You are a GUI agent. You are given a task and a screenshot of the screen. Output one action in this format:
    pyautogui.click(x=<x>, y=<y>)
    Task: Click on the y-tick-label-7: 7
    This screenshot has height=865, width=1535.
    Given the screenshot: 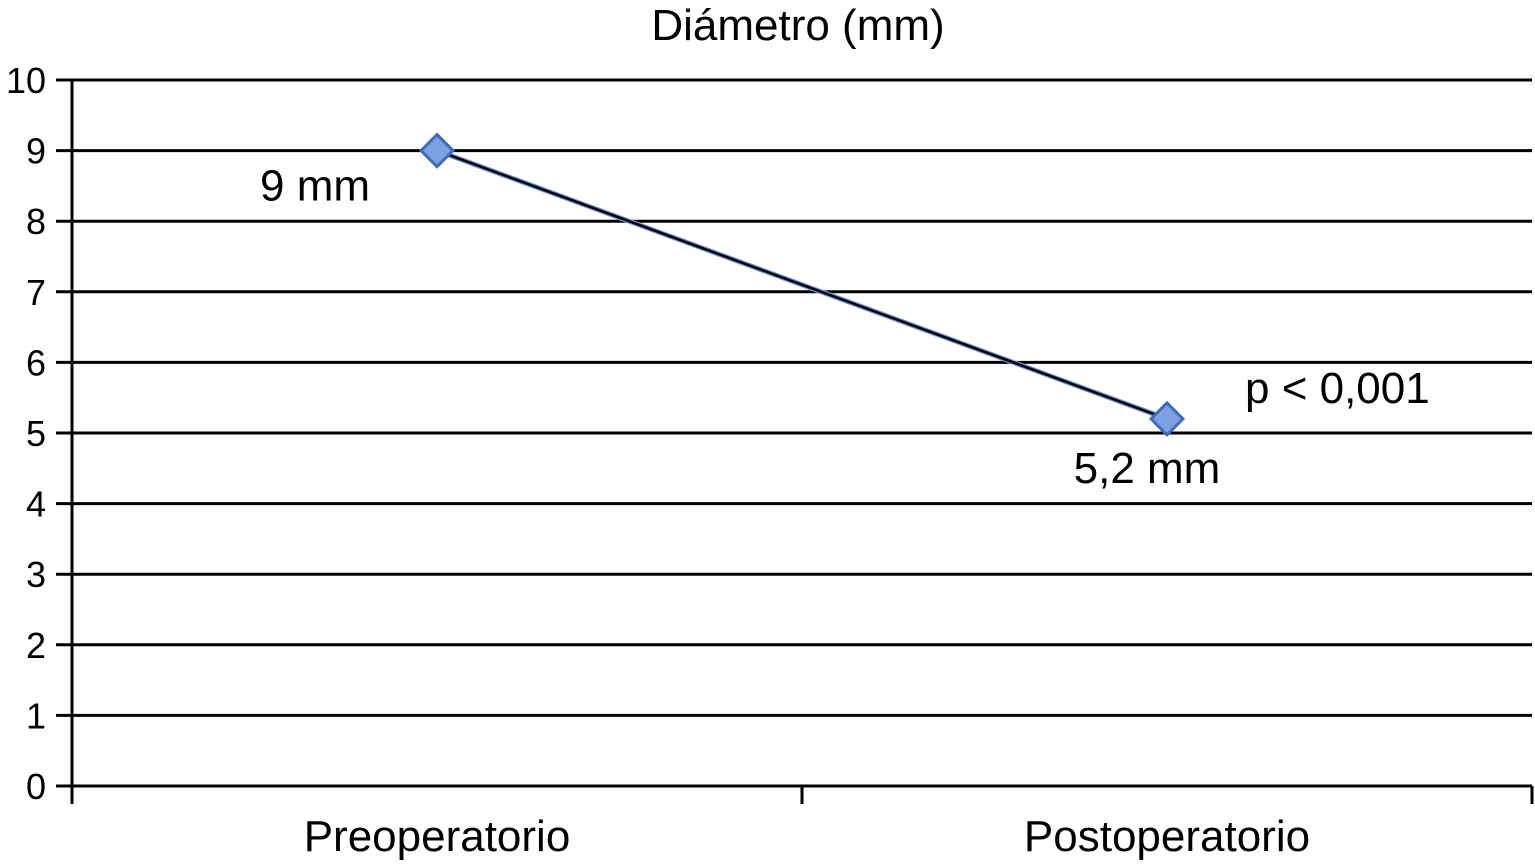 What is the action you would take?
    pyautogui.click(x=36, y=292)
    